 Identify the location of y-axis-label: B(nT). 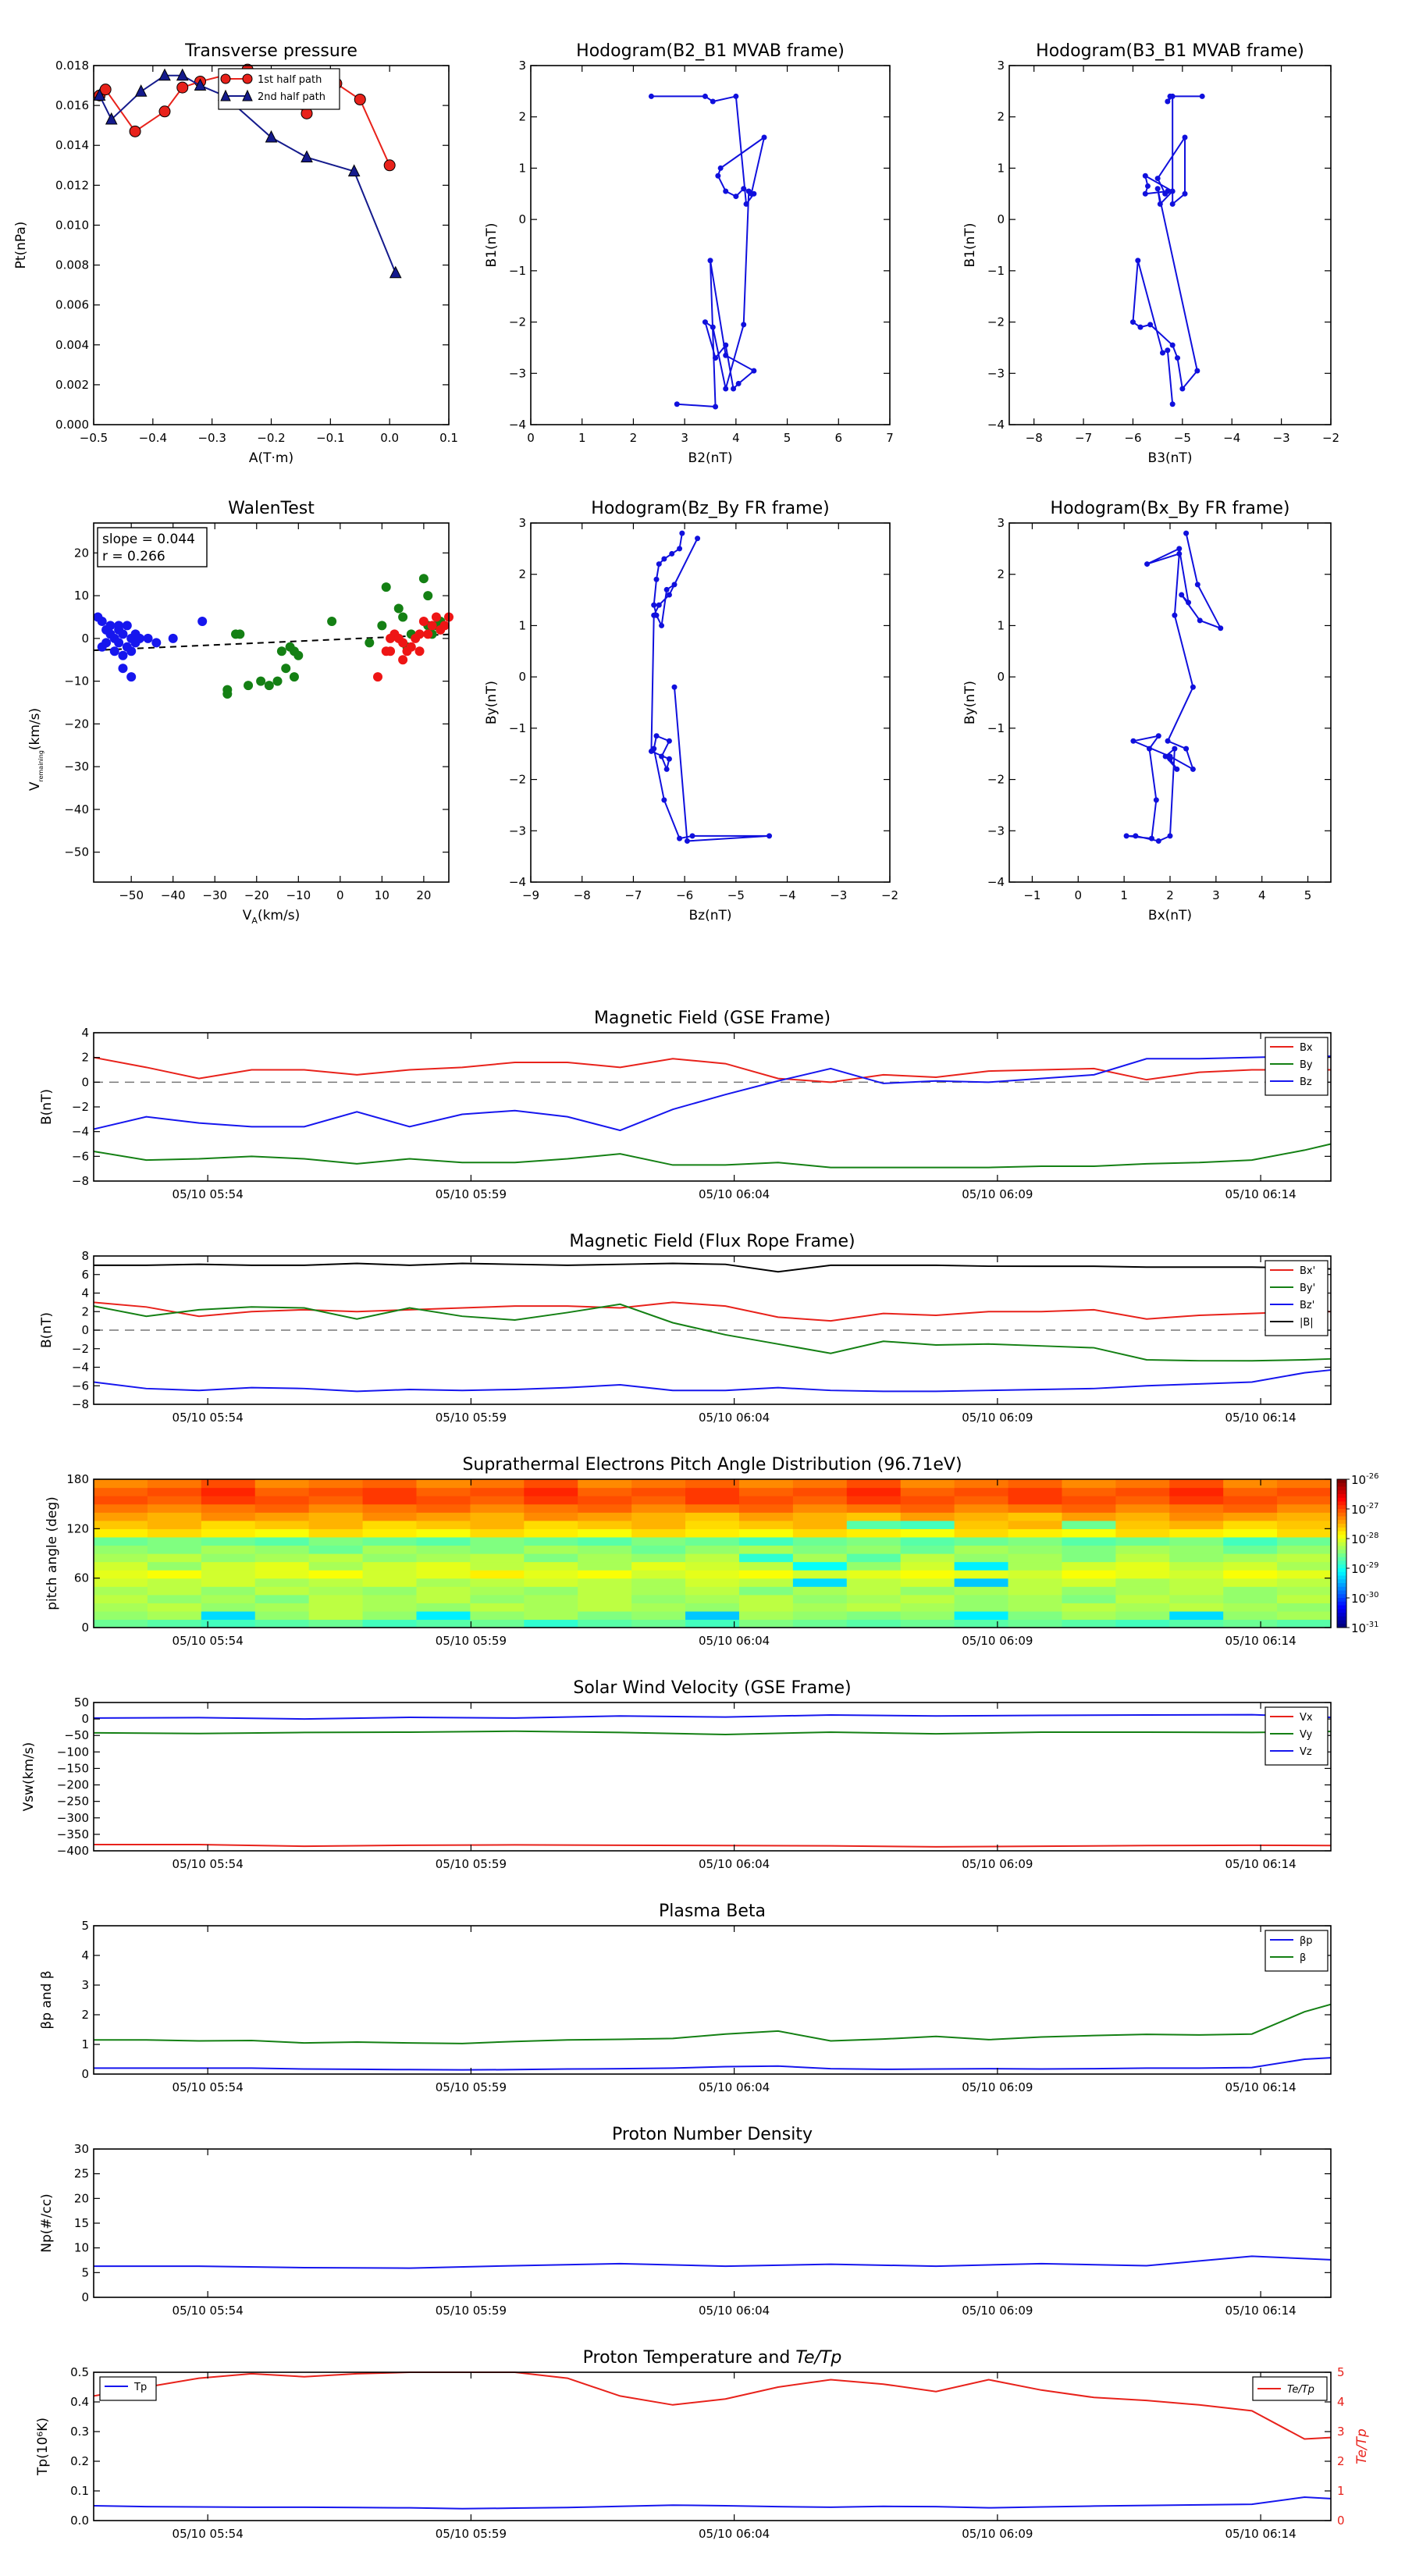
(47, 1330).